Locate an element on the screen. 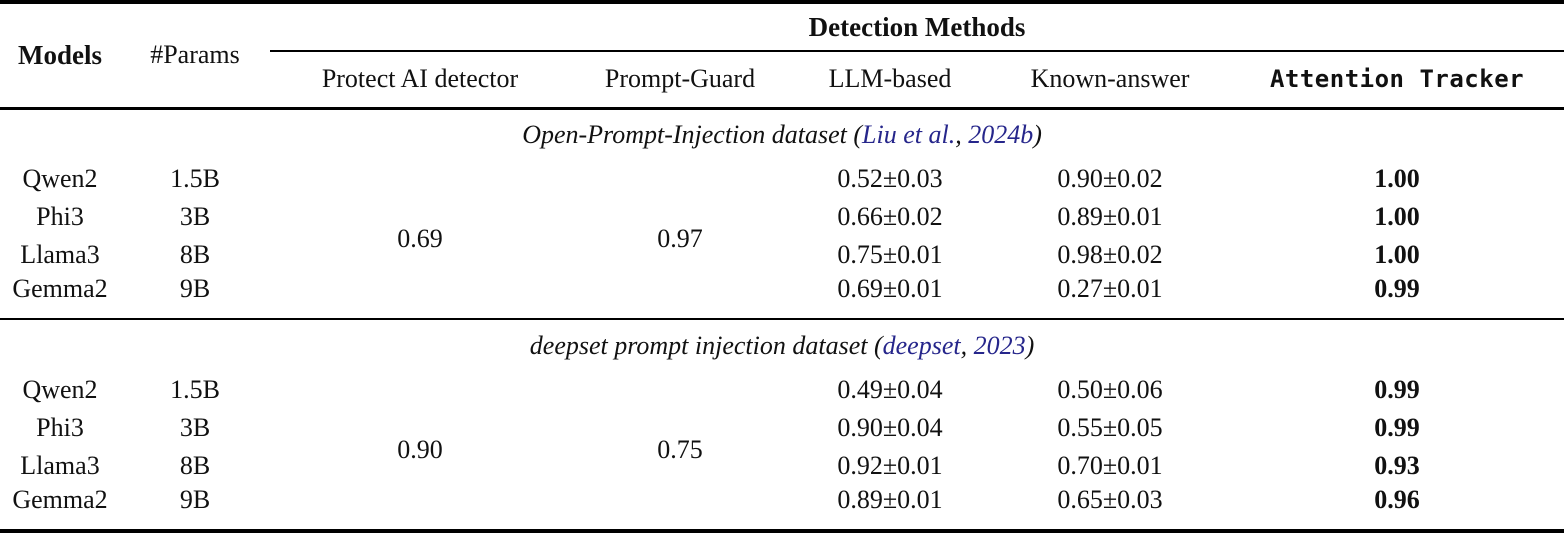 This screenshot has width=1564, height=558. citation-author-link: deepset is located at coordinates (921, 345).